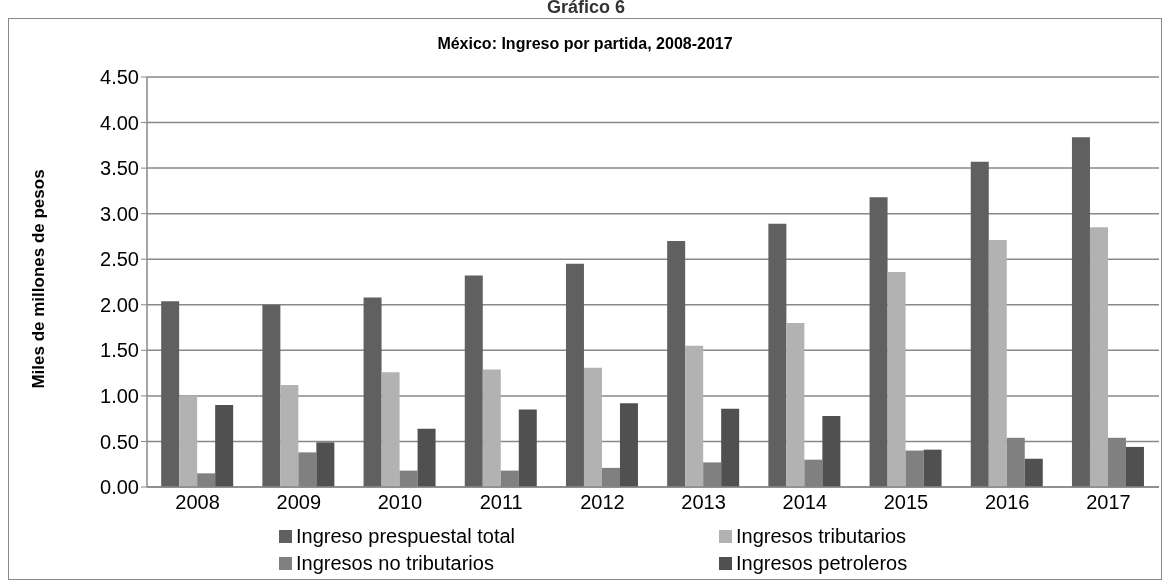 The height and width of the screenshot is (583, 1172). Describe the element at coordinates (585, 44) in the screenshot. I see `chart-title: México: Ingreso por partida, 2008-2017` at that location.